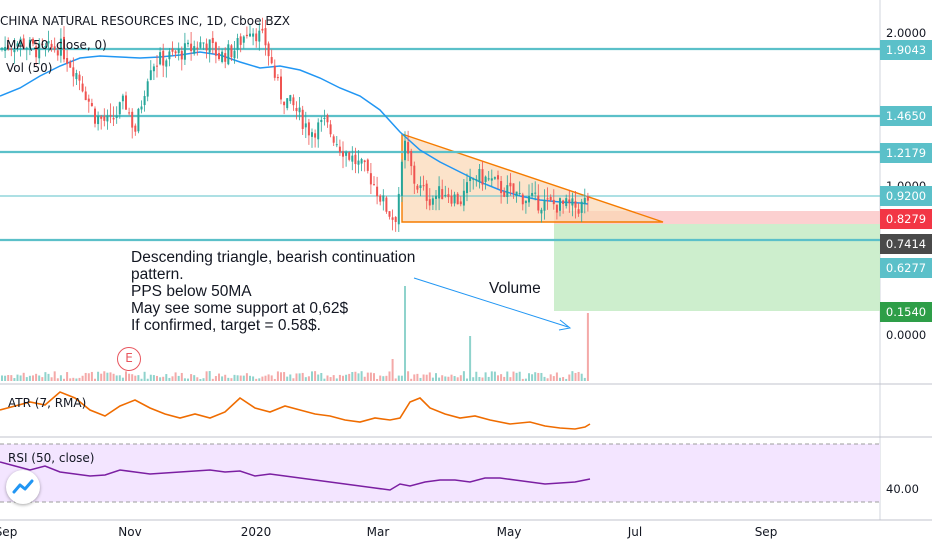 The width and height of the screenshot is (932, 550). What do you see at coordinates (509, 532) in the screenshot?
I see `time-label-may: May` at bounding box center [509, 532].